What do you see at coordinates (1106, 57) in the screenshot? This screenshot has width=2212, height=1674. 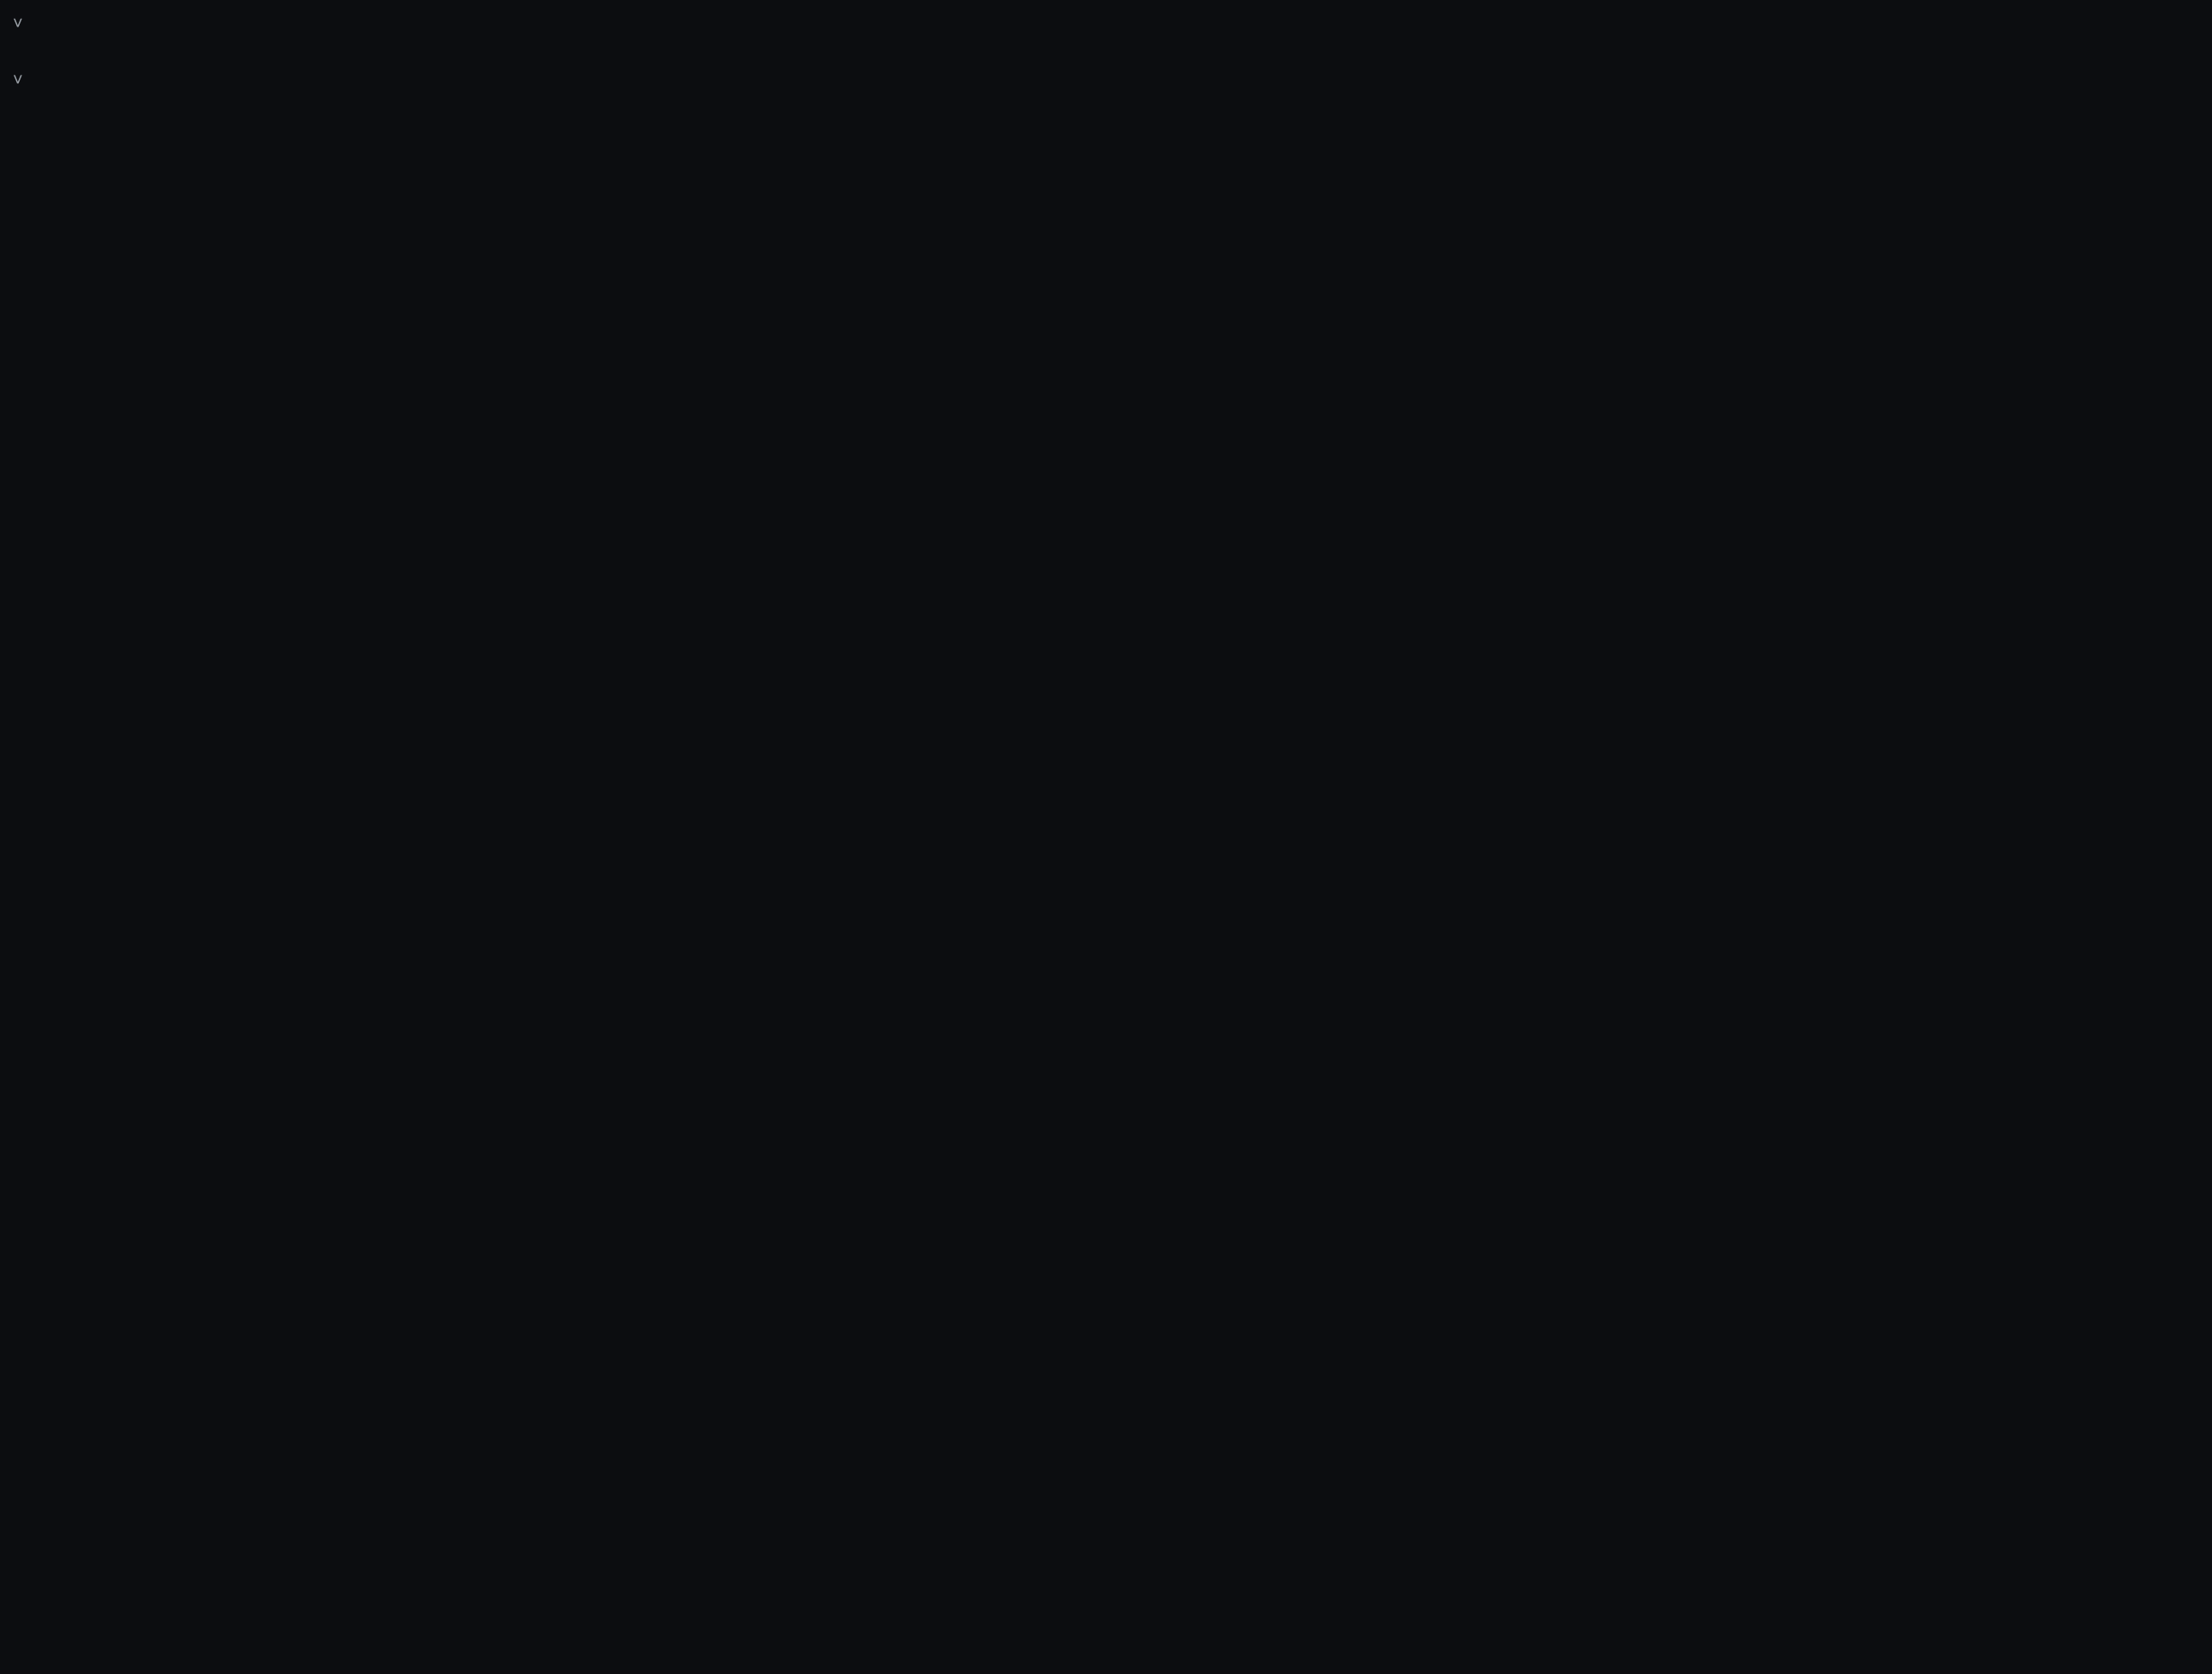 I see `dashboard: ˅ ˅` at bounding box center [1106, 57].